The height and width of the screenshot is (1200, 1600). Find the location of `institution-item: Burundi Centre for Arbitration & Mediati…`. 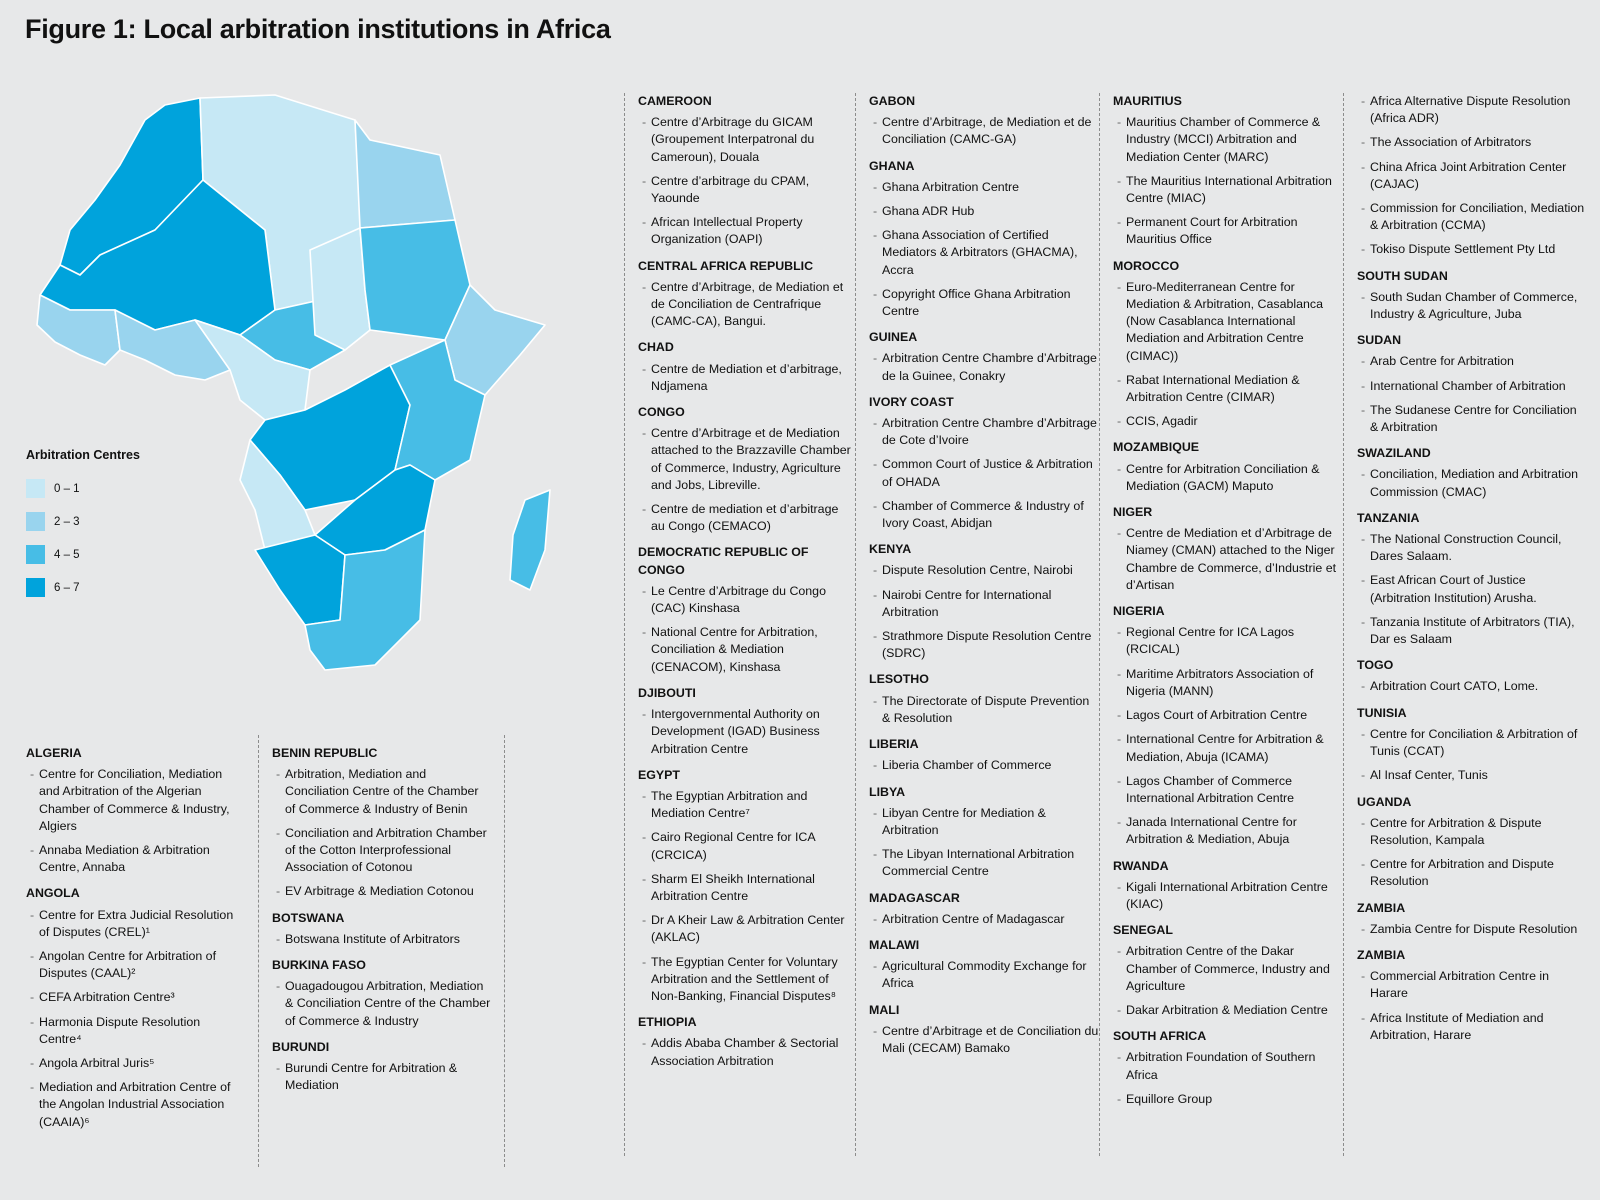

institution-item: Burundi Centre for Arbitration & Mediati… is located at coordinates (382, 1077).